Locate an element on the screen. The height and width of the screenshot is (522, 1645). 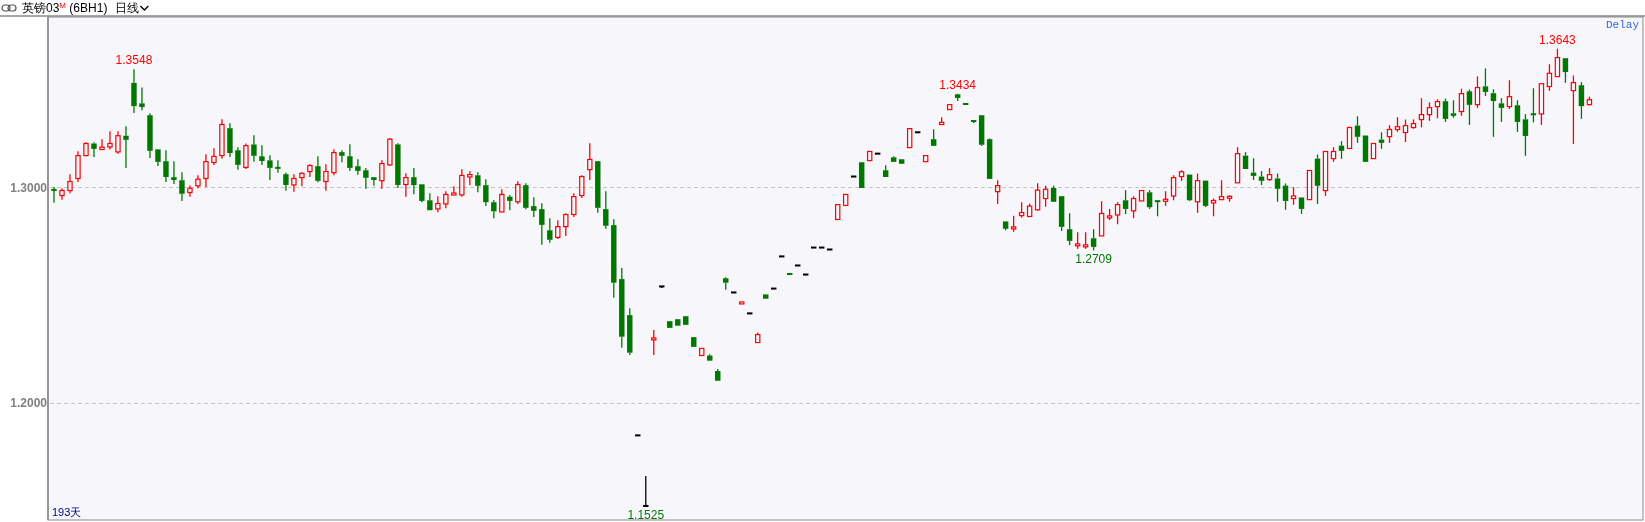
chart-title: 英镑03$^{M}$ (6BH1) is located at coordinates (65, 7).